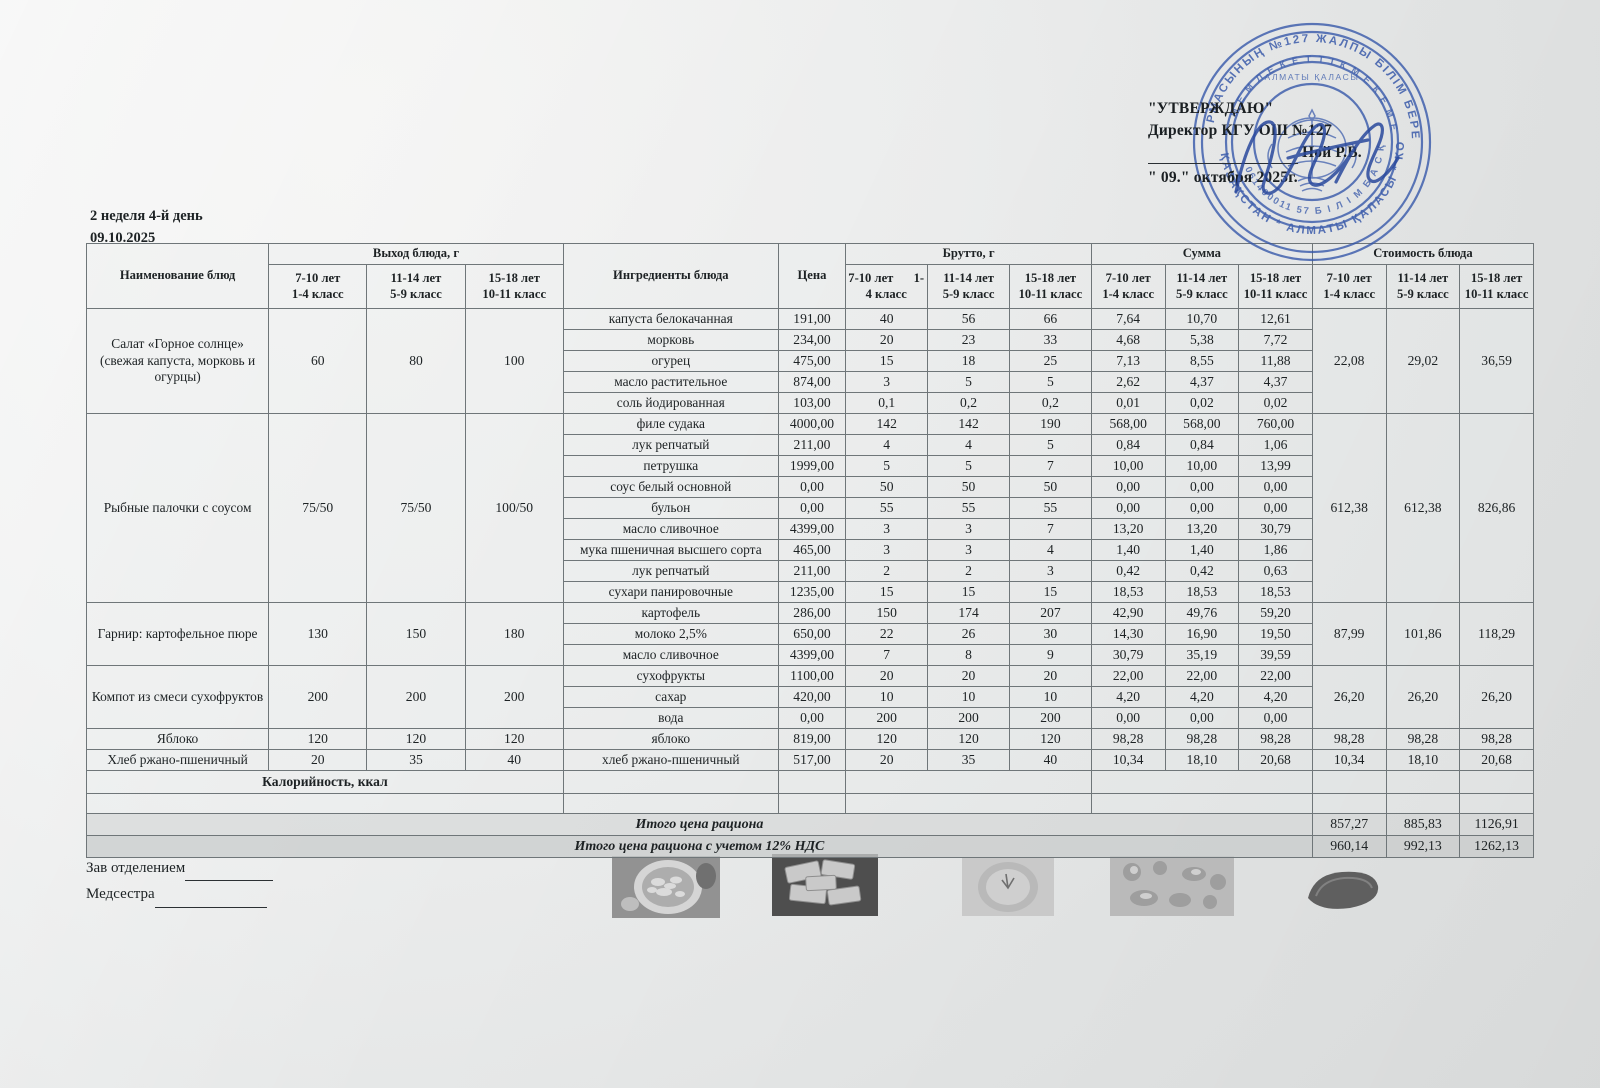  What do you see at coordinates (670, 655) in the screenshot?
I see `ingredient-name: масло сливочное` at bounding box center [670, 655].